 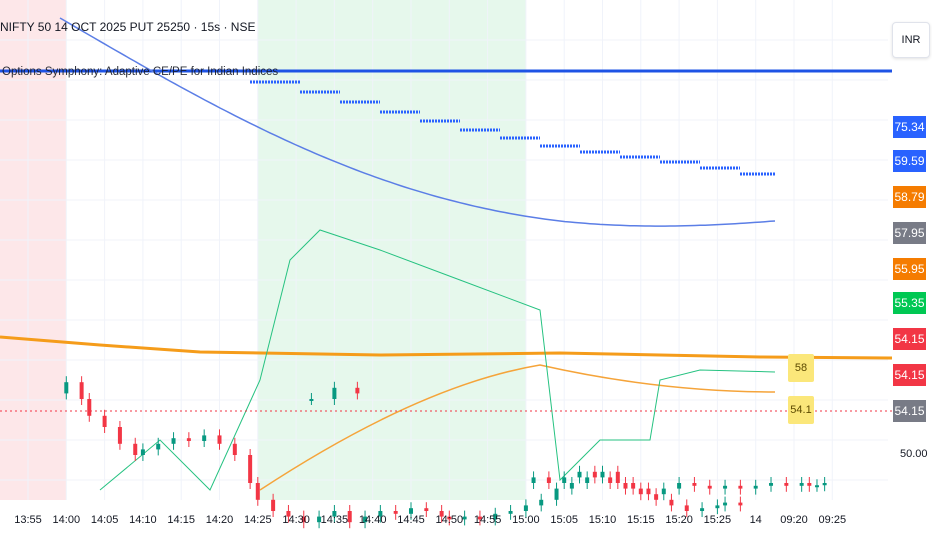 I want to click on x-tick-label: 14:25, so click(x=258, y=520).